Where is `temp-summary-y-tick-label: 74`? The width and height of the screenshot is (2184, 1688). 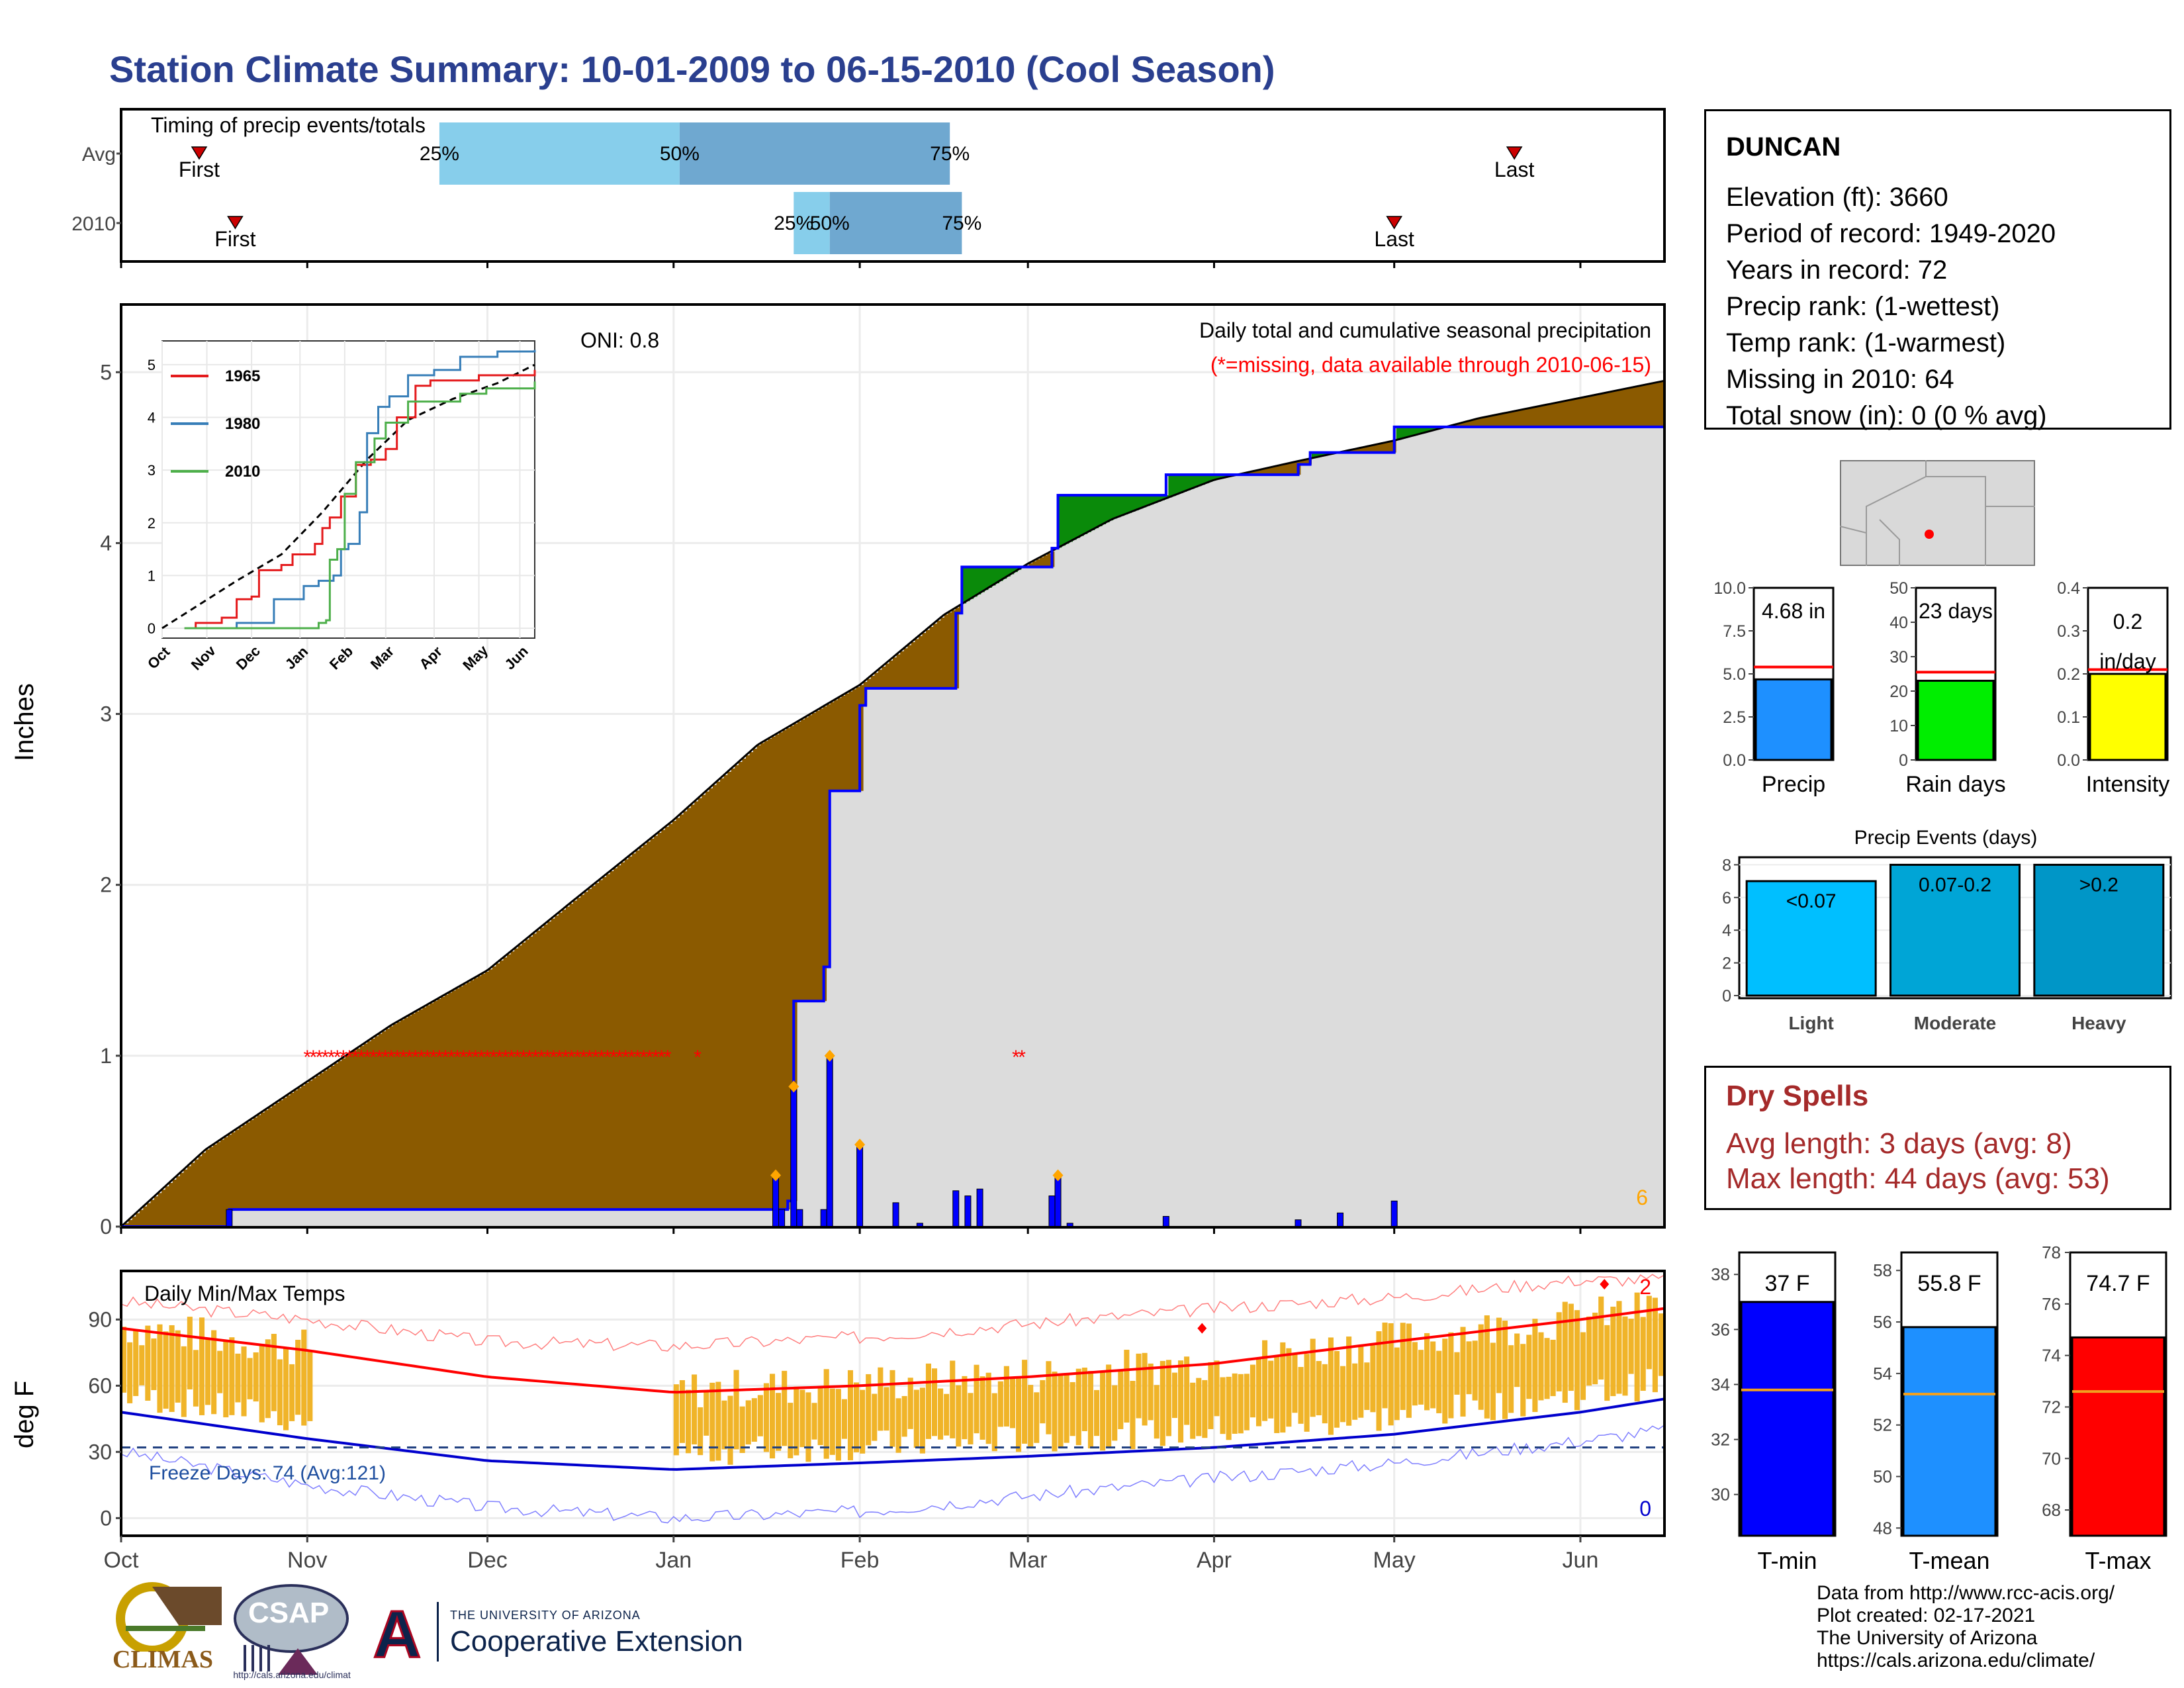 temp-summary-y-tick-label: 74 is located at coordinates (2051, 1356).